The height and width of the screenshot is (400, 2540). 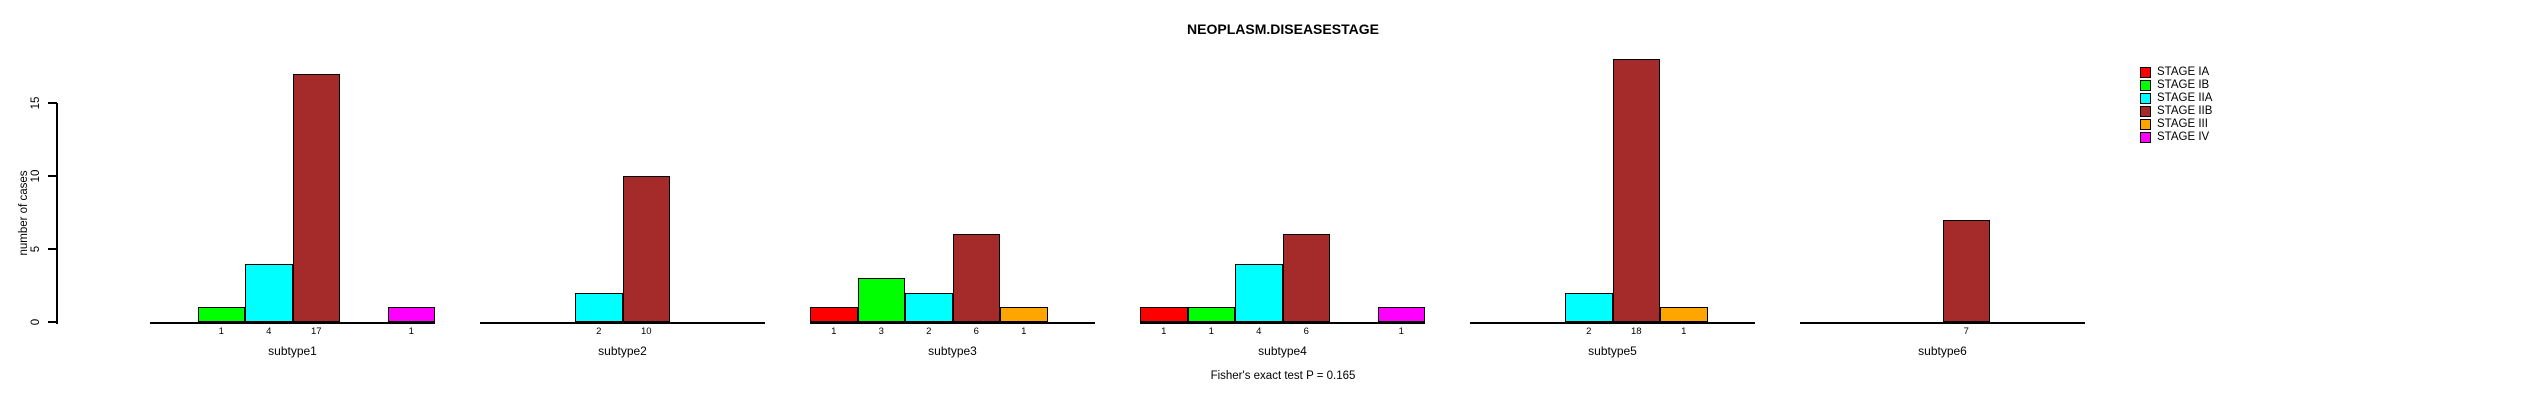 I want to click on y-tick-label-text: 0, so click(x=36, y=322).